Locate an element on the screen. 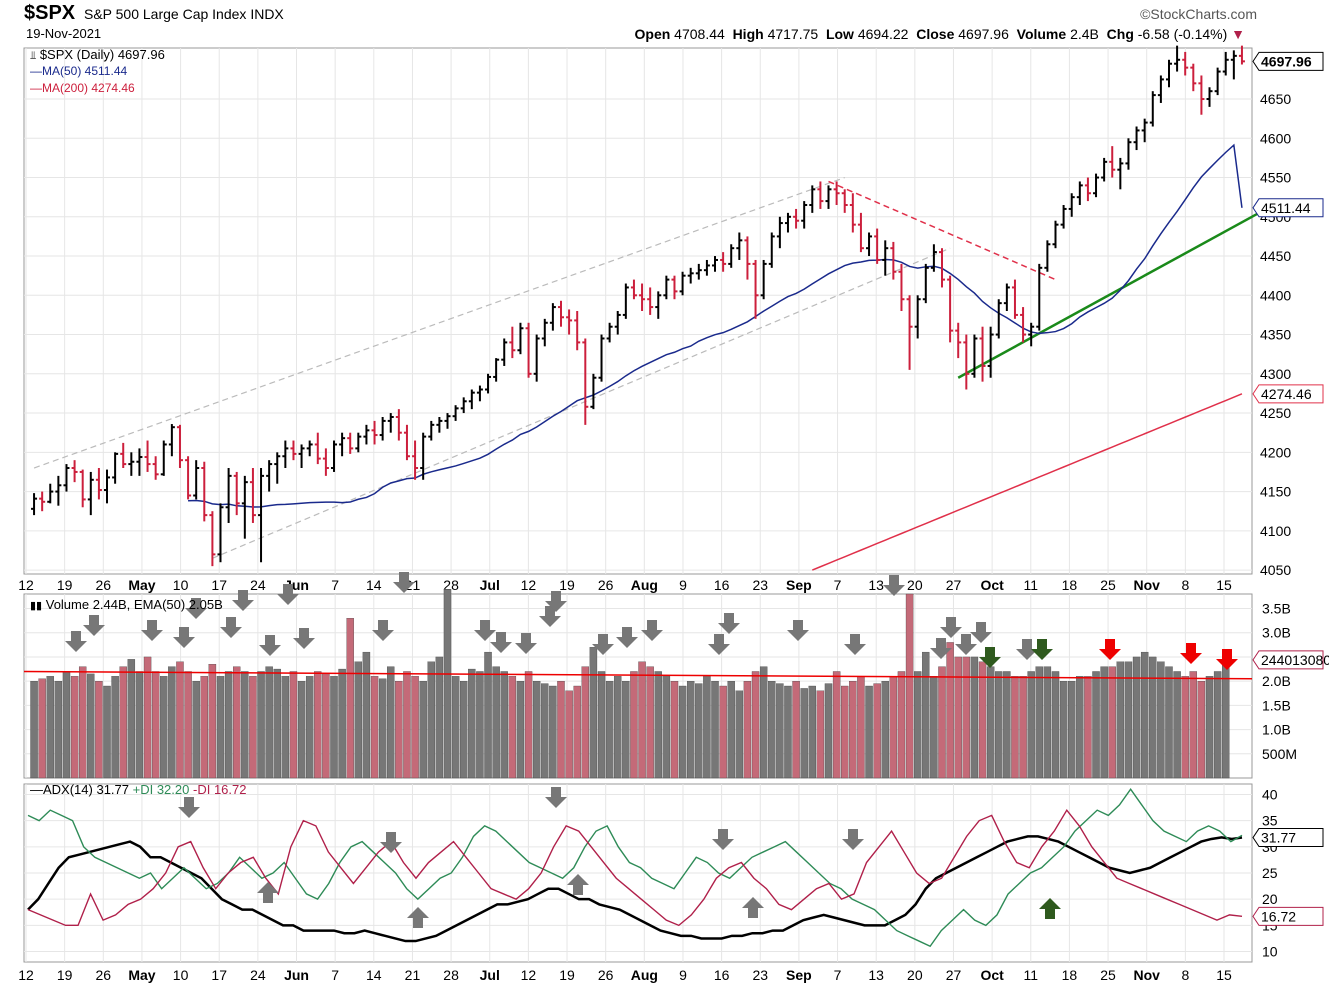 This screenshot has width=1329, height=990. ma50-legend: —MA(50) 4511.44 is located at coordinates (78, 71).